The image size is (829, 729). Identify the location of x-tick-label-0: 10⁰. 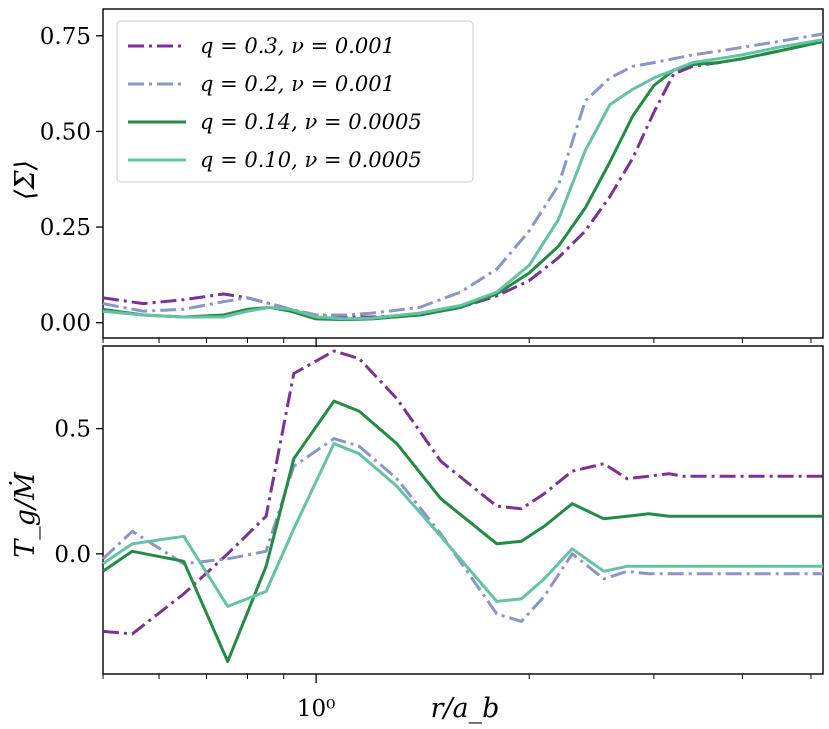
(316, 709).